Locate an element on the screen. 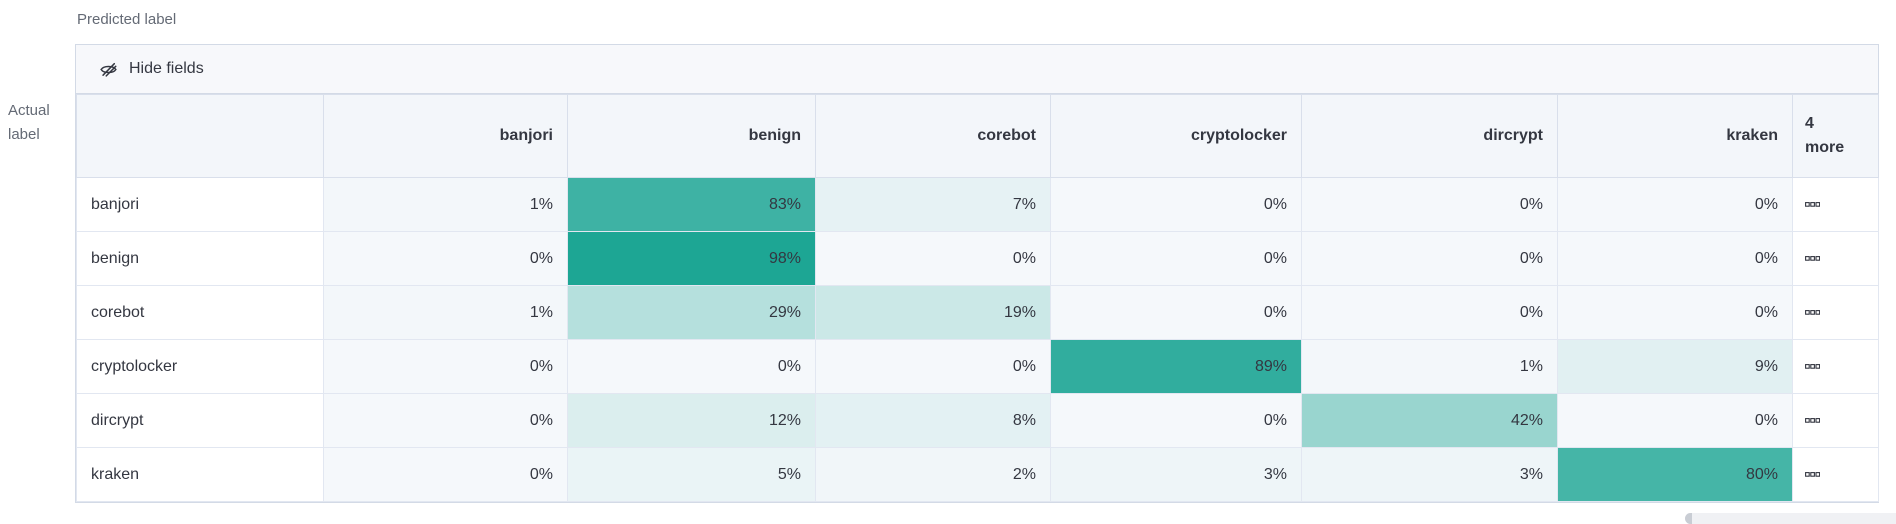 This screenshot has height=524, width=1896. table-row: cryptolocker 0% 0% 0% 89% 1% 9% is located at coordinates (977, 366).